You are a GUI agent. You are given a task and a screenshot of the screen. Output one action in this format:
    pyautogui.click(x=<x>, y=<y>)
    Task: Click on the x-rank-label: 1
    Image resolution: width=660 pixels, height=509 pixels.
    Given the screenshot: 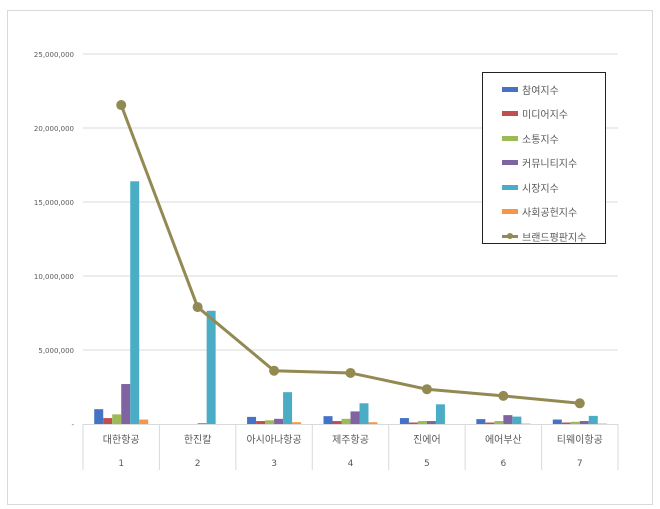 What is the action you would take?
    pyautogui.click(x=121, y=464)
    